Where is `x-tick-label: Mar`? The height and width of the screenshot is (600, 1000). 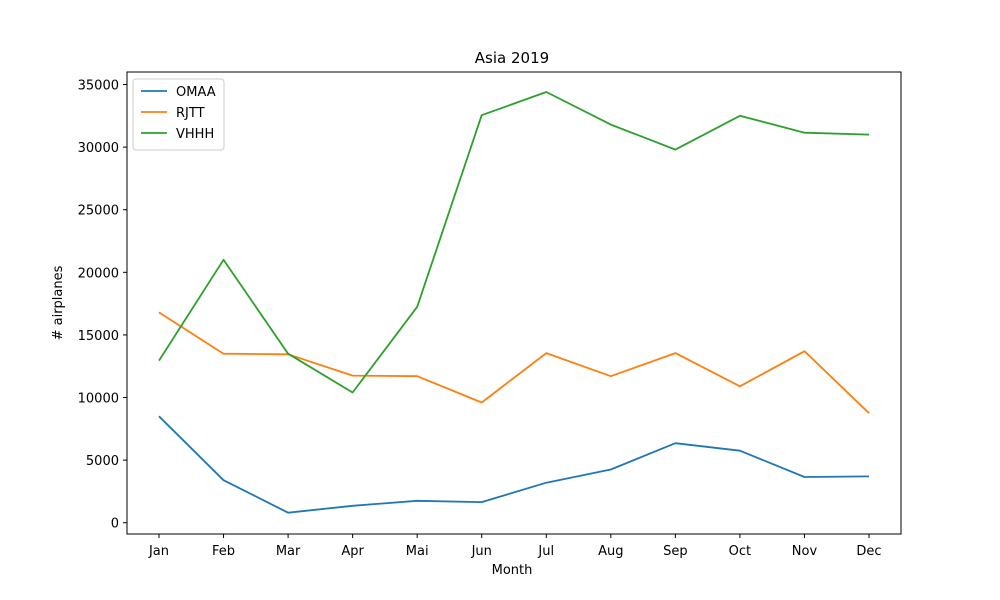
x-tick-label: Mar is located at coordinates (288, 551).